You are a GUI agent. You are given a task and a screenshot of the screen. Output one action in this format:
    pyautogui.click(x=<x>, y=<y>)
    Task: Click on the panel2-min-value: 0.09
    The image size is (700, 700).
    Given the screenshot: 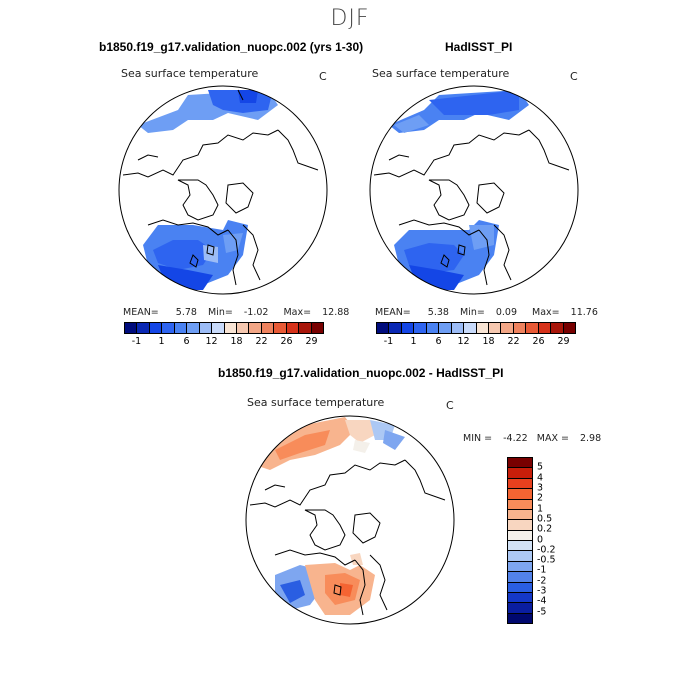 What is the action you would take?
    pyautogui.click(x=506, y=312)
    